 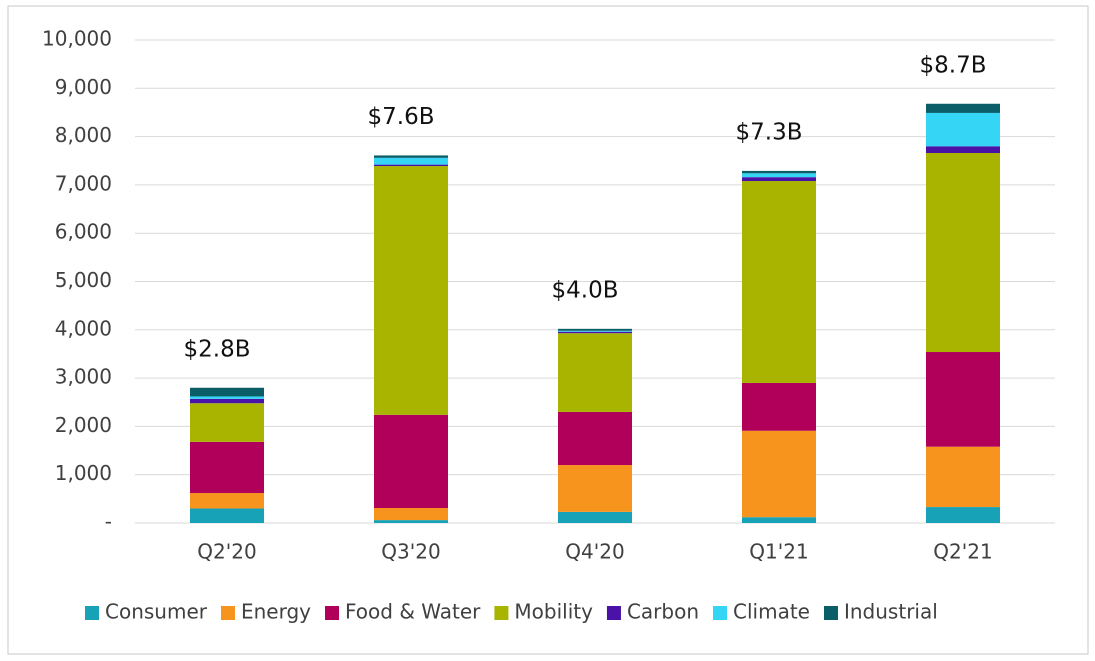 I want to click on y-tick-label: 8,000, so click(x=83, y=135).